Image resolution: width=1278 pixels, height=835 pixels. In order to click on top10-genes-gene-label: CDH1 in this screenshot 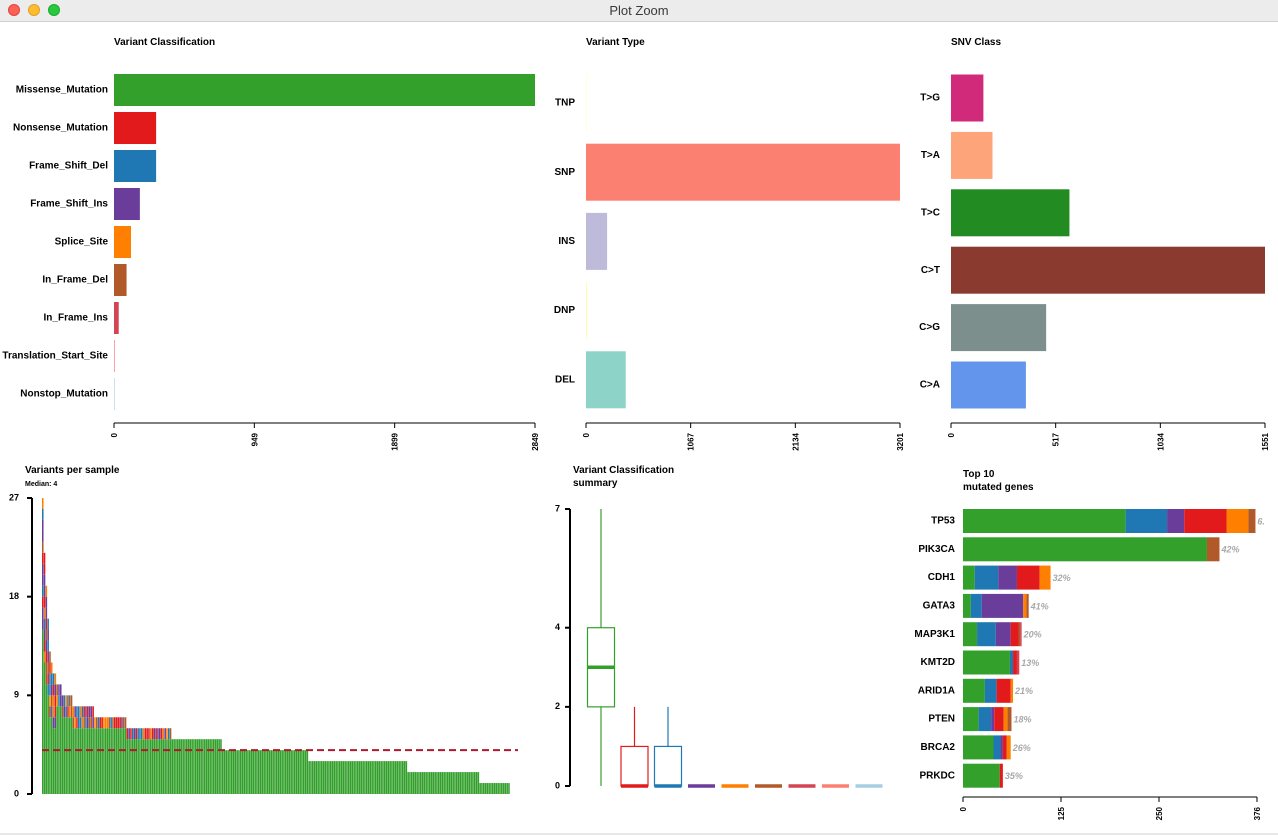, I will do `click(942, 577)`.